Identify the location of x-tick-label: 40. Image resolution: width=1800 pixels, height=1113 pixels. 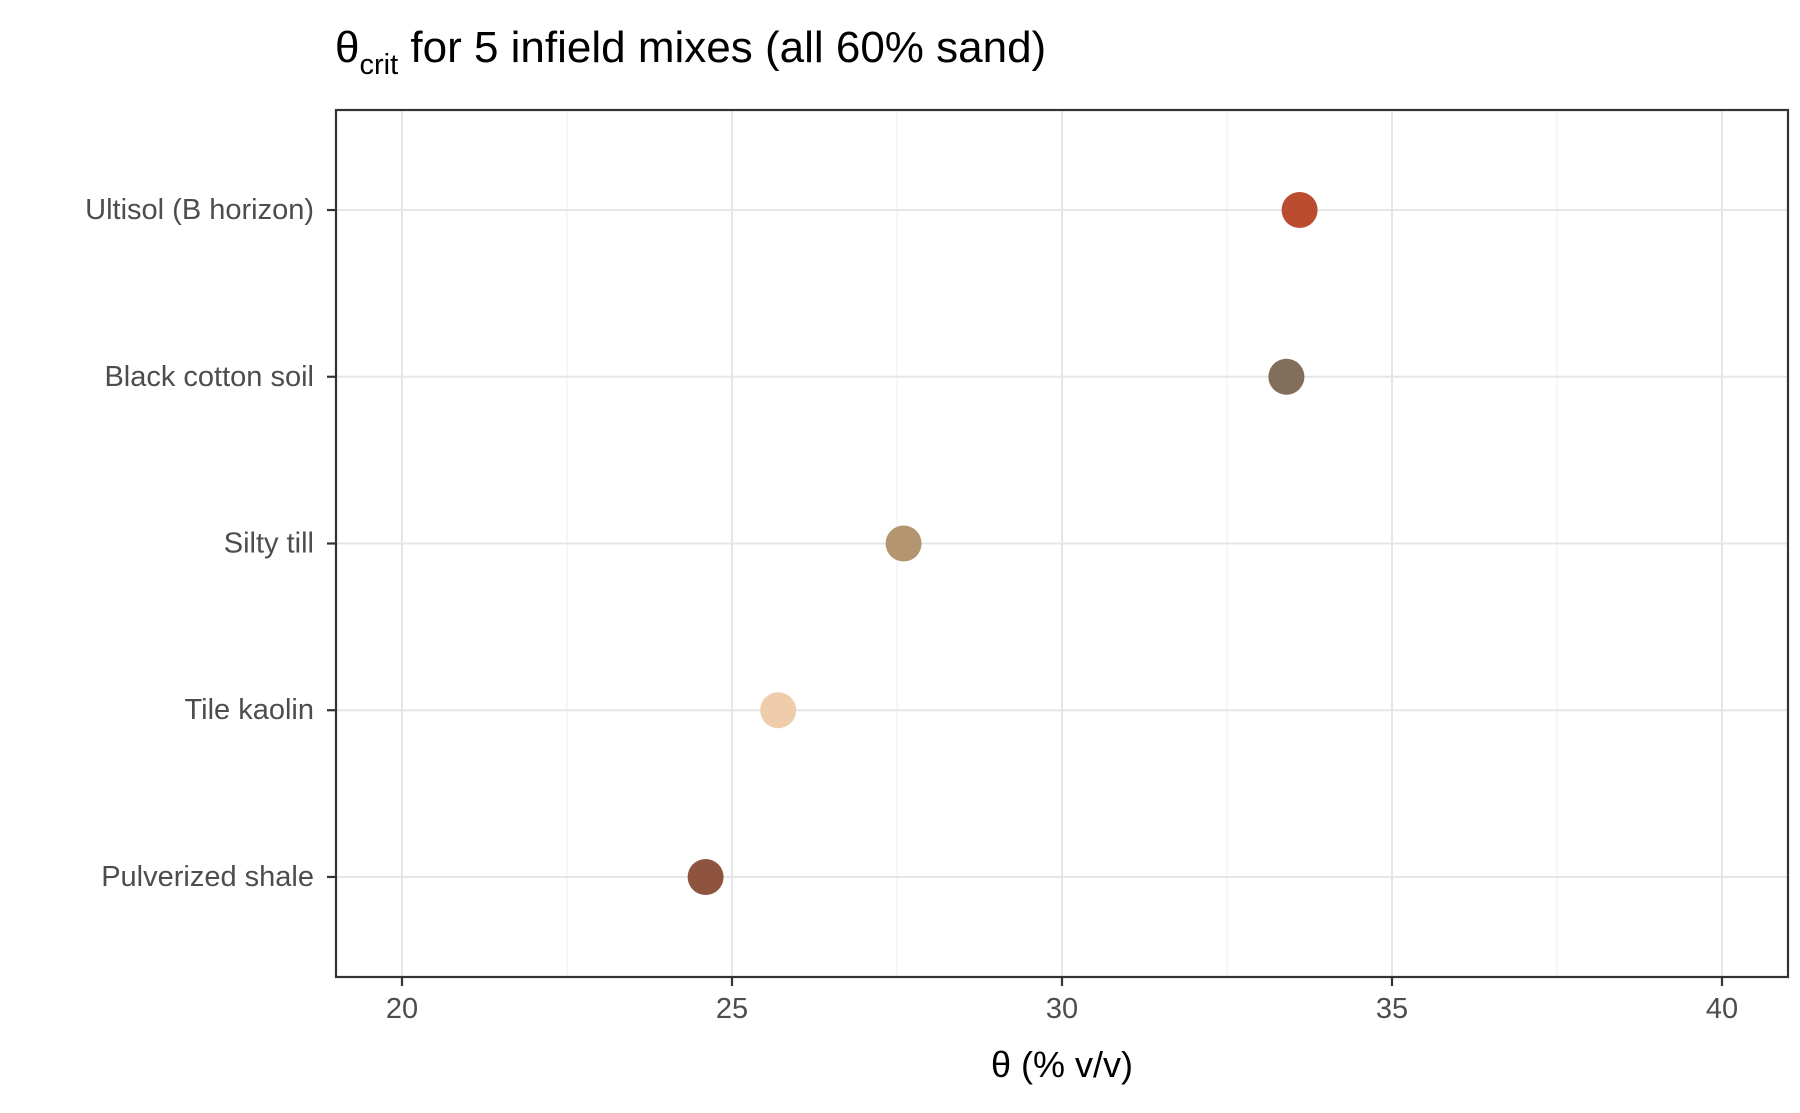
(1722, 1009).